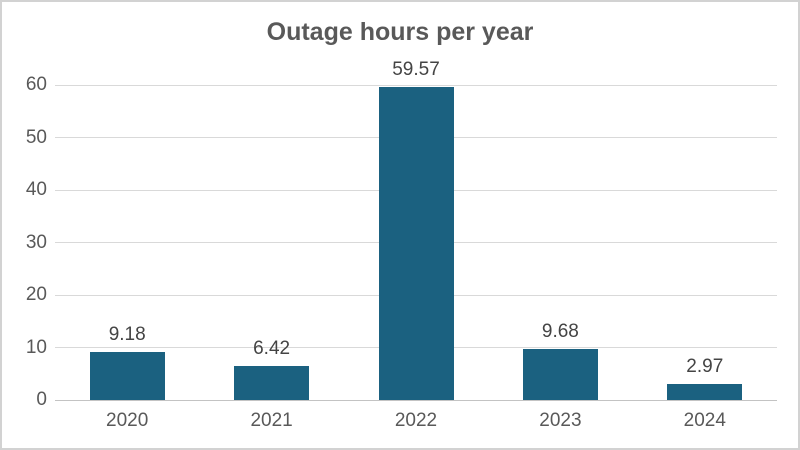 This screenshot has width=800, height=450. Describe the element at coordinates (36, 242) in the screenshot. I see `y-axis-tick-label: 30` at that location.